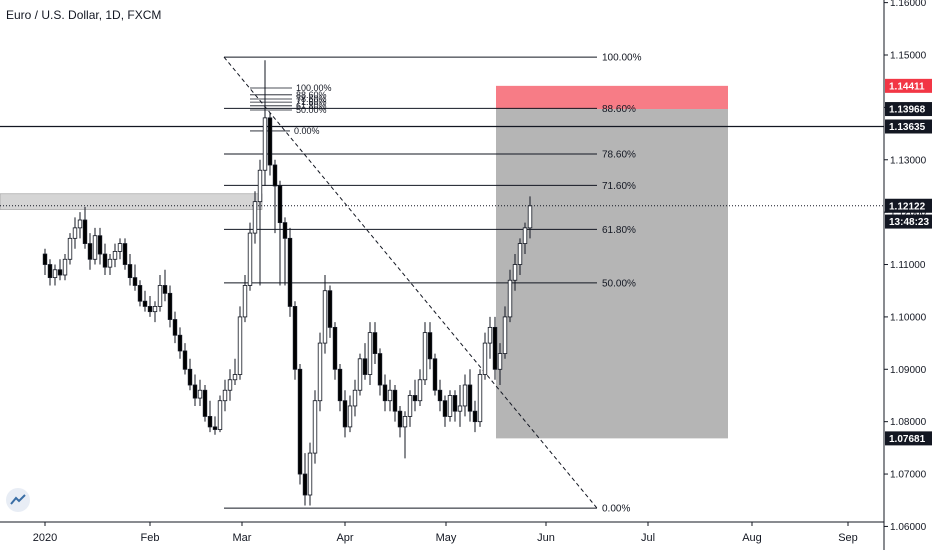  I want to click on target-zone, so click(612, 274).